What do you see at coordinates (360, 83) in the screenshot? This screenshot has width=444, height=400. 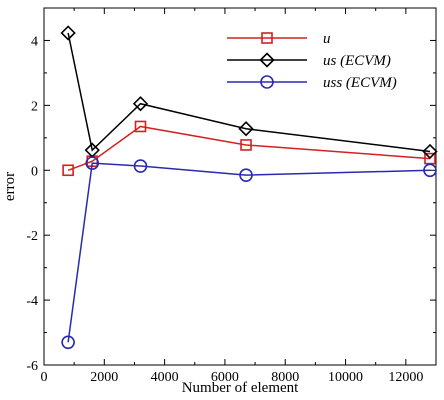 I see `legend-label: uss (ECVM)` at bounding box center [360, 83].